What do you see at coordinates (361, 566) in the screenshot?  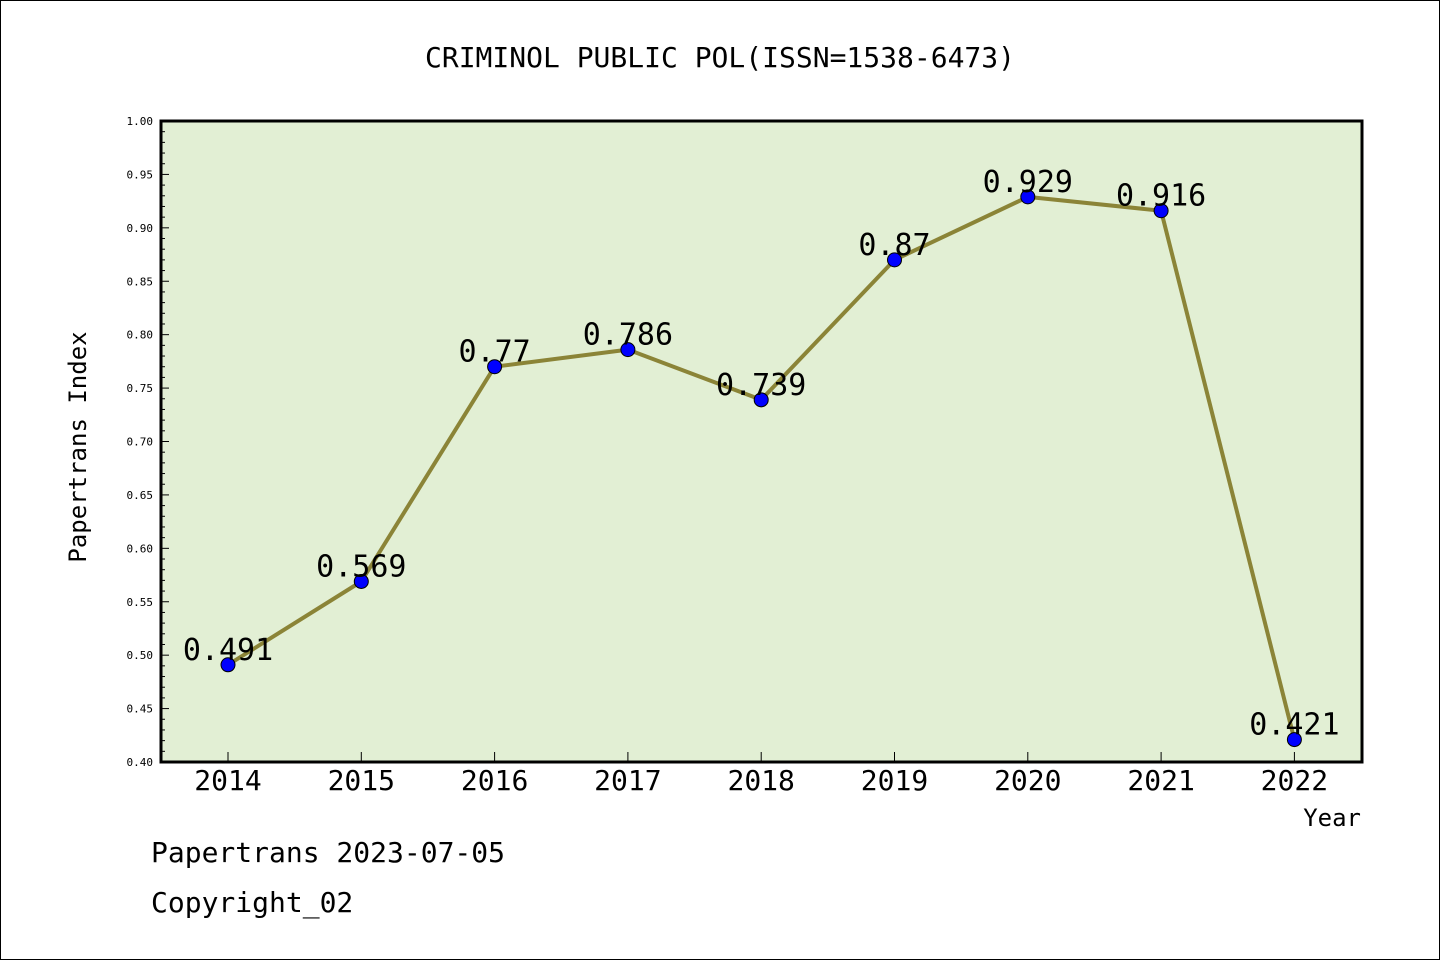 I see `data-label: 0.569` at bounding box center [361, 566].